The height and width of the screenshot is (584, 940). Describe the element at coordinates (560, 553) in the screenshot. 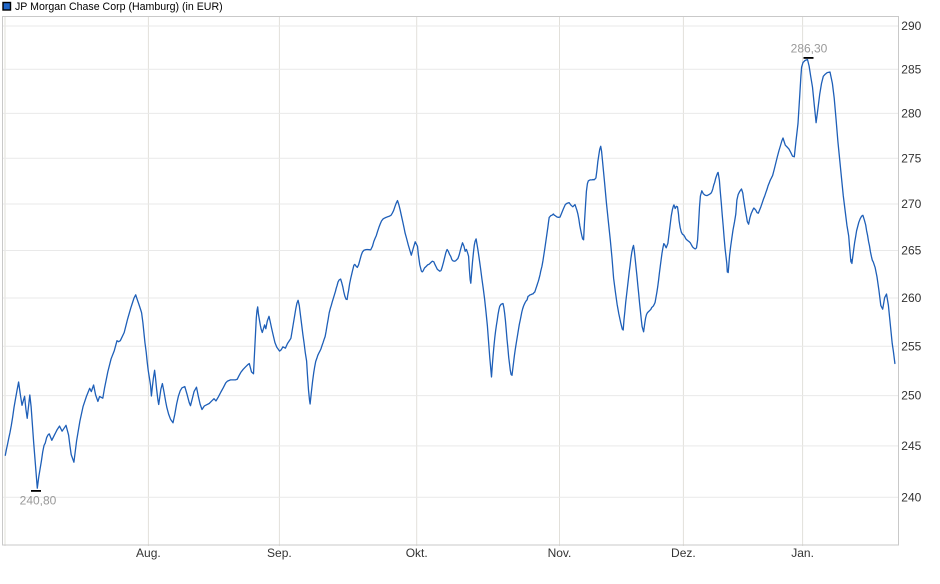

I see `svg-text: Nov.` at that location.